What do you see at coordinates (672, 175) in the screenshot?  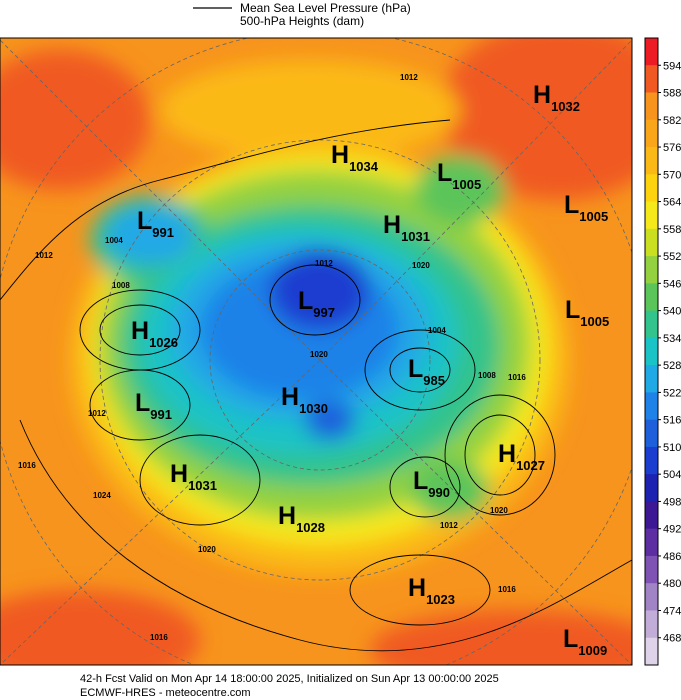 I see `colorbar-label: 570` at bounding box center [672, 175].